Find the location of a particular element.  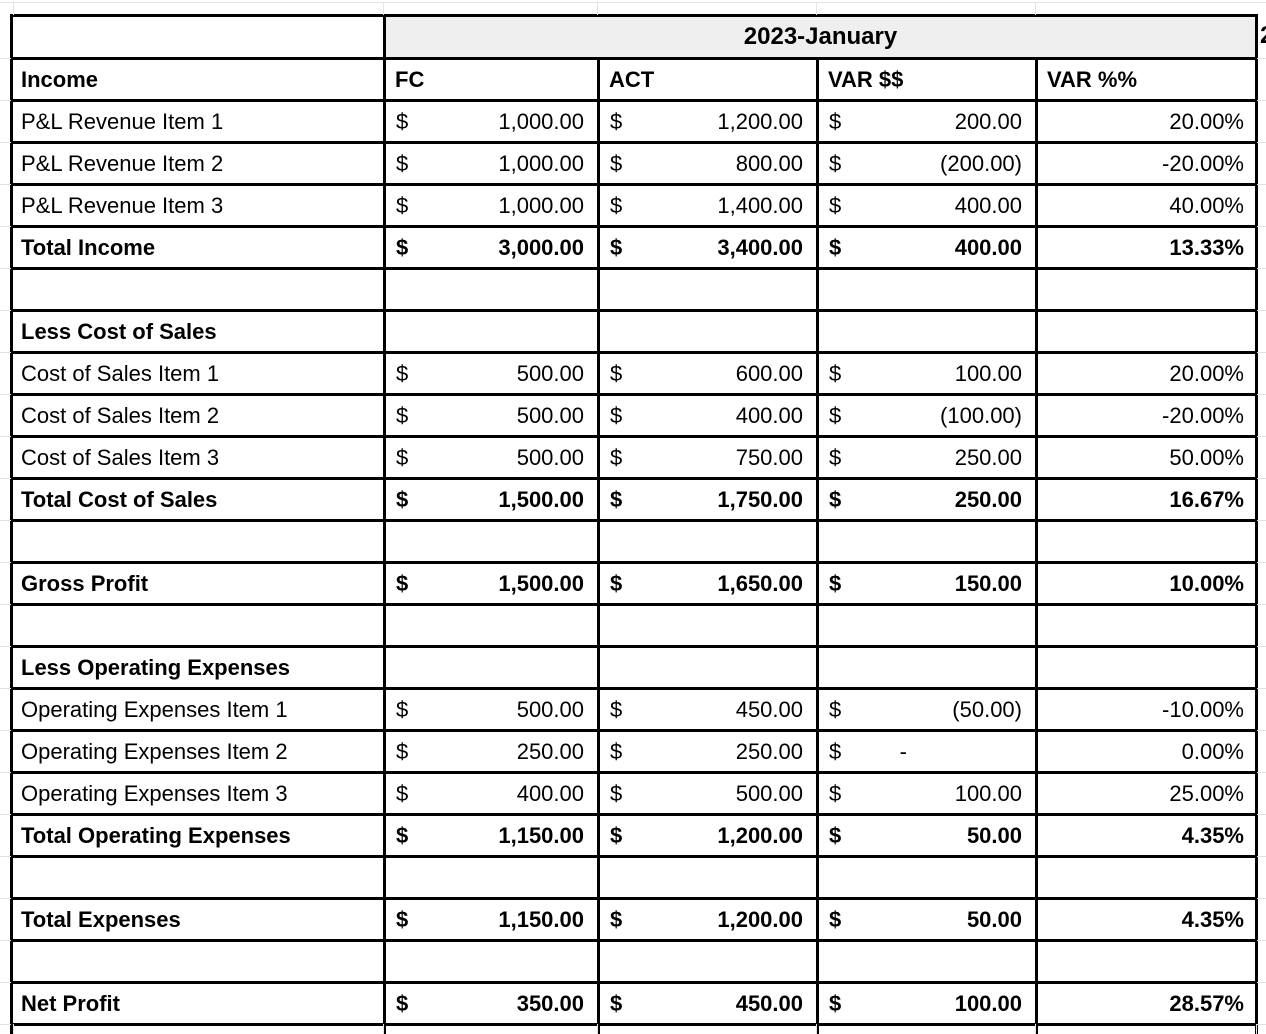

cell-act: $1,750.00 is located at coordinates (708, 499).